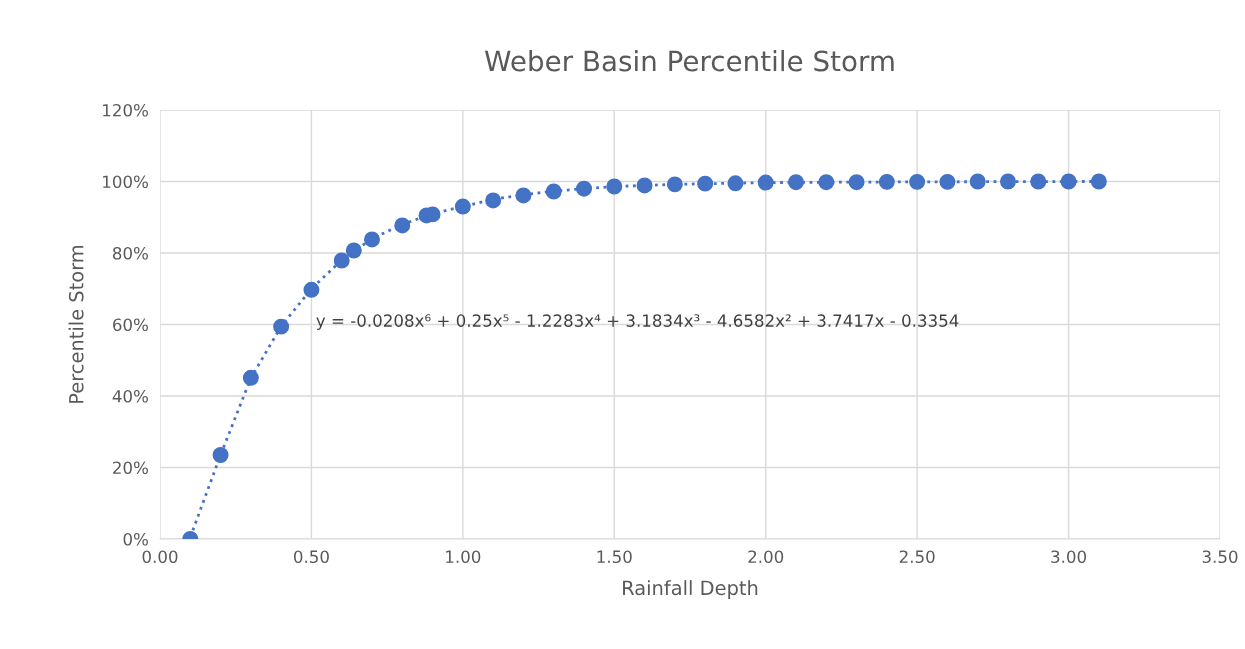 The height and width of the screenshot is (649, 1245). Describe the element at coordinates (766, 557) in the screenshot. I see `x-tick-label: 2.00` at that location.